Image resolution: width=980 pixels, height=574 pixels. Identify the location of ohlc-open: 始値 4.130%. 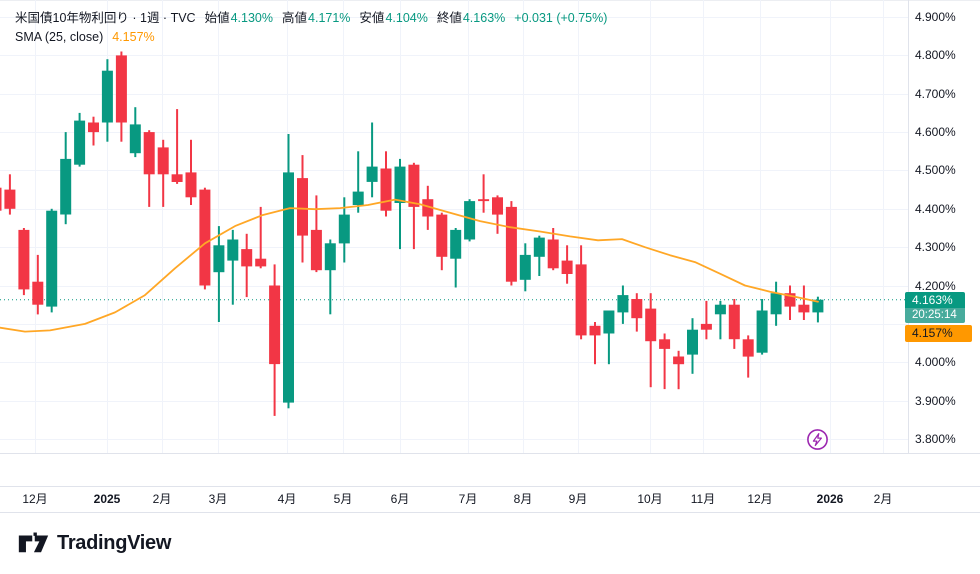
(238, 18).